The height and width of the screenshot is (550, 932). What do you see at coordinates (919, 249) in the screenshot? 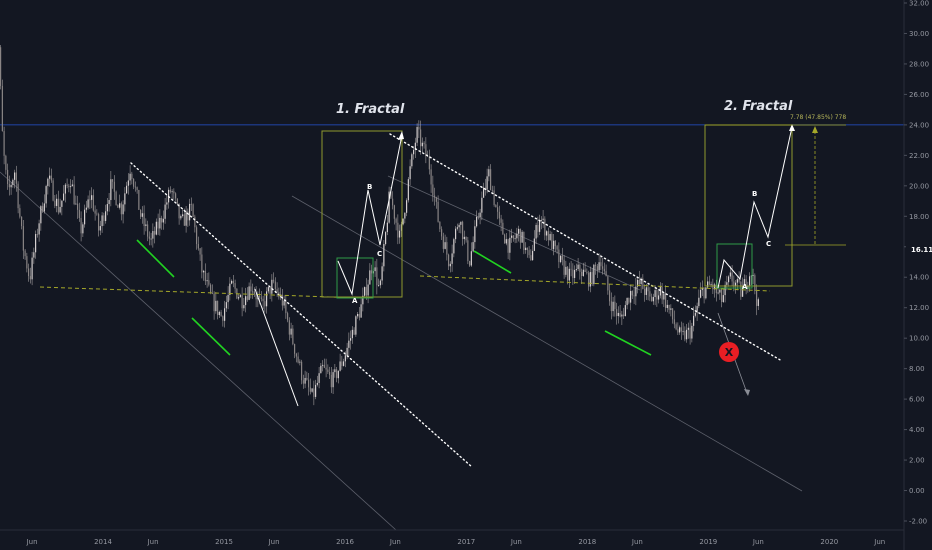
I see `last-price-tag: 16.11` at bounding box center [919, 249].